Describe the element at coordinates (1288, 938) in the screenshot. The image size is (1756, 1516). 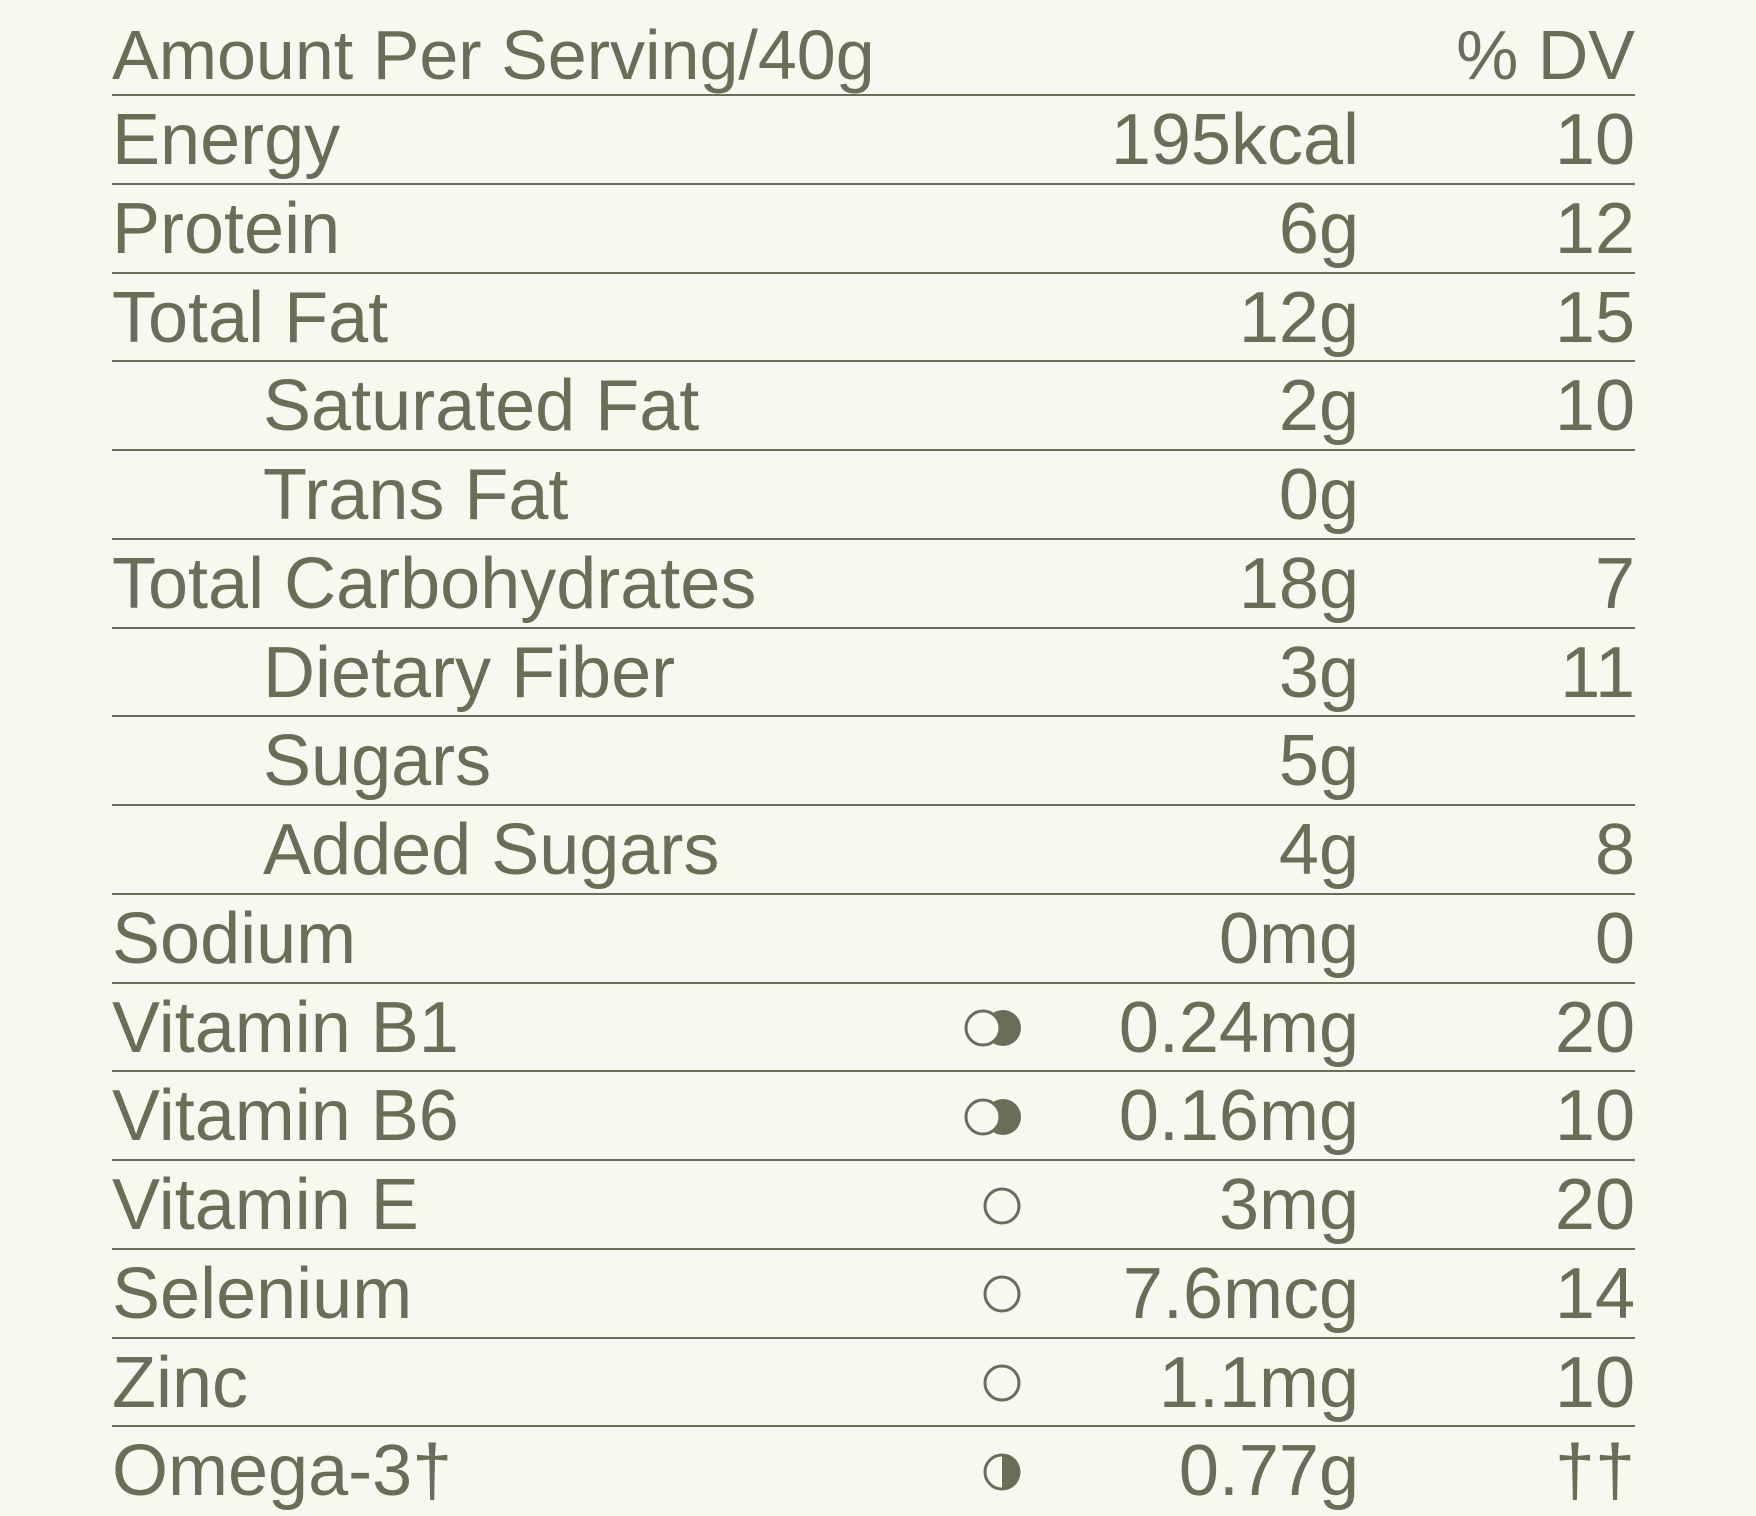
I see `nutrient-amount: 0mg` at that location.